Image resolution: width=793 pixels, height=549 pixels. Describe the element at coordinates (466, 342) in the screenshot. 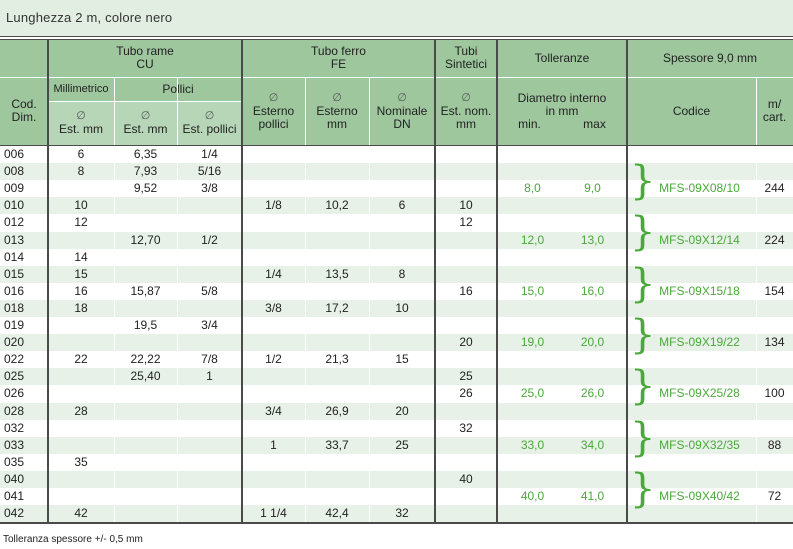

I see `row-cell-sint: 20` at that location.